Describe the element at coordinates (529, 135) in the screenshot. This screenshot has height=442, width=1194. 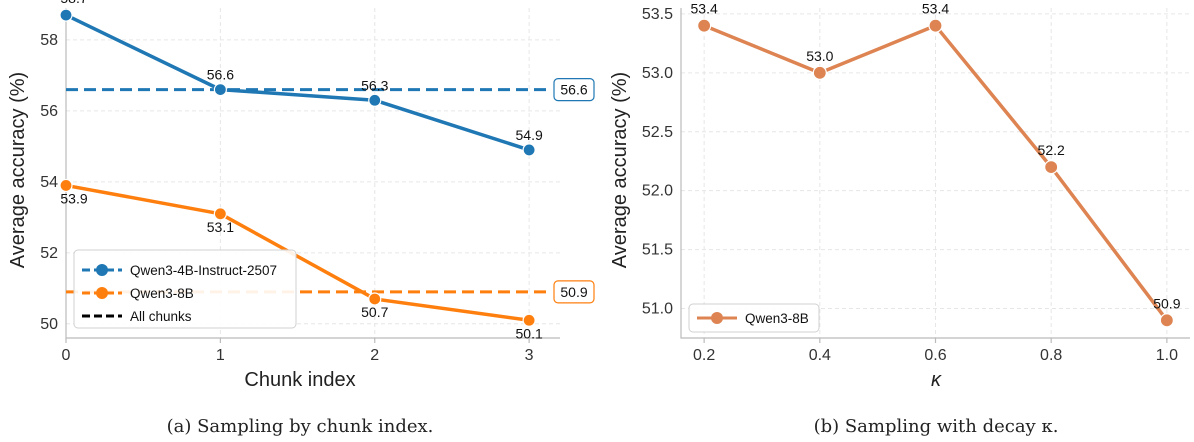
I see `data-label: 54.9` at that location.